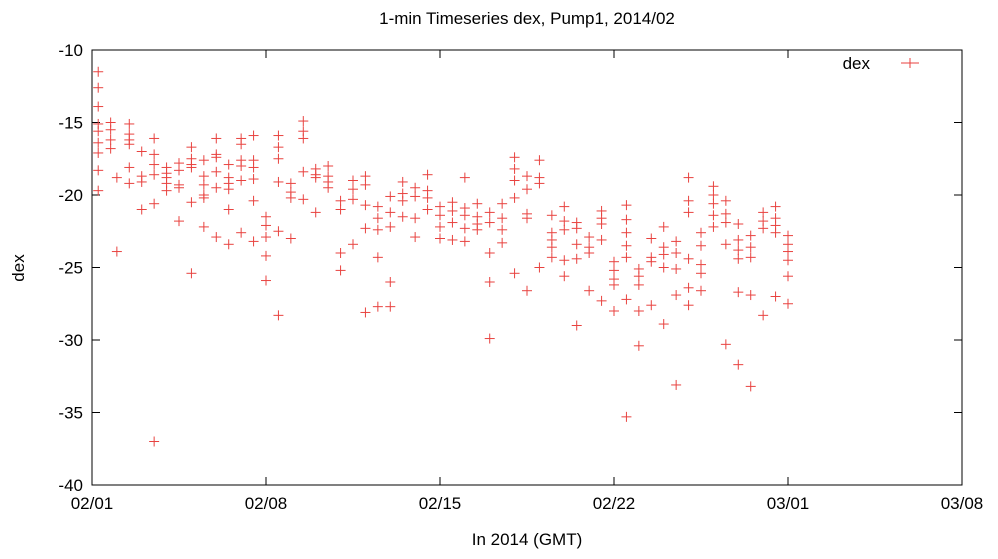  I want to click on y-tick-label: -25, so click(70, 268).